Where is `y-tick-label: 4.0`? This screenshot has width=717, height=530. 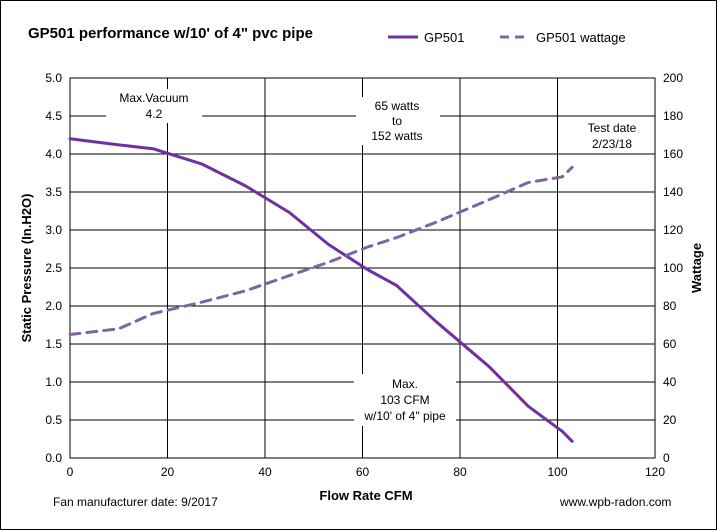
y-tick-label: 4.0 is located at coordinates (53, 154).